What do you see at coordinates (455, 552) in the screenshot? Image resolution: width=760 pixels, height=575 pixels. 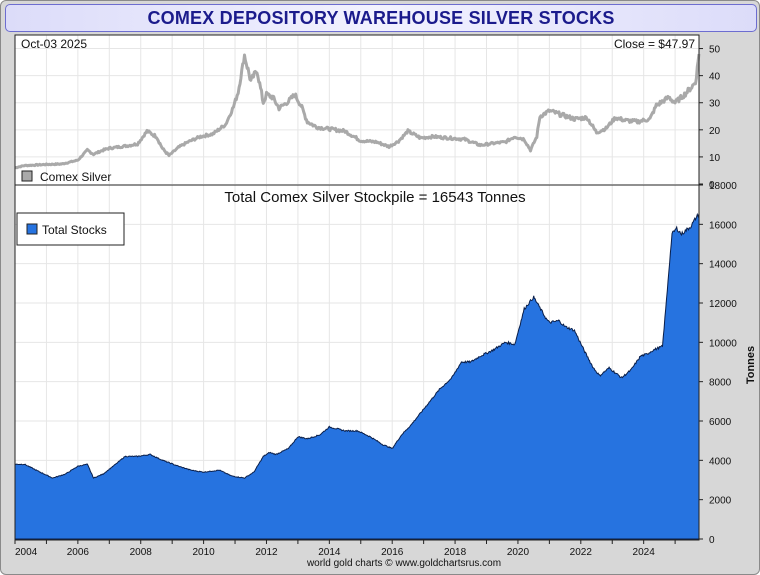 I see `x-tick-label: 2018` at bounding box center [455, 552].